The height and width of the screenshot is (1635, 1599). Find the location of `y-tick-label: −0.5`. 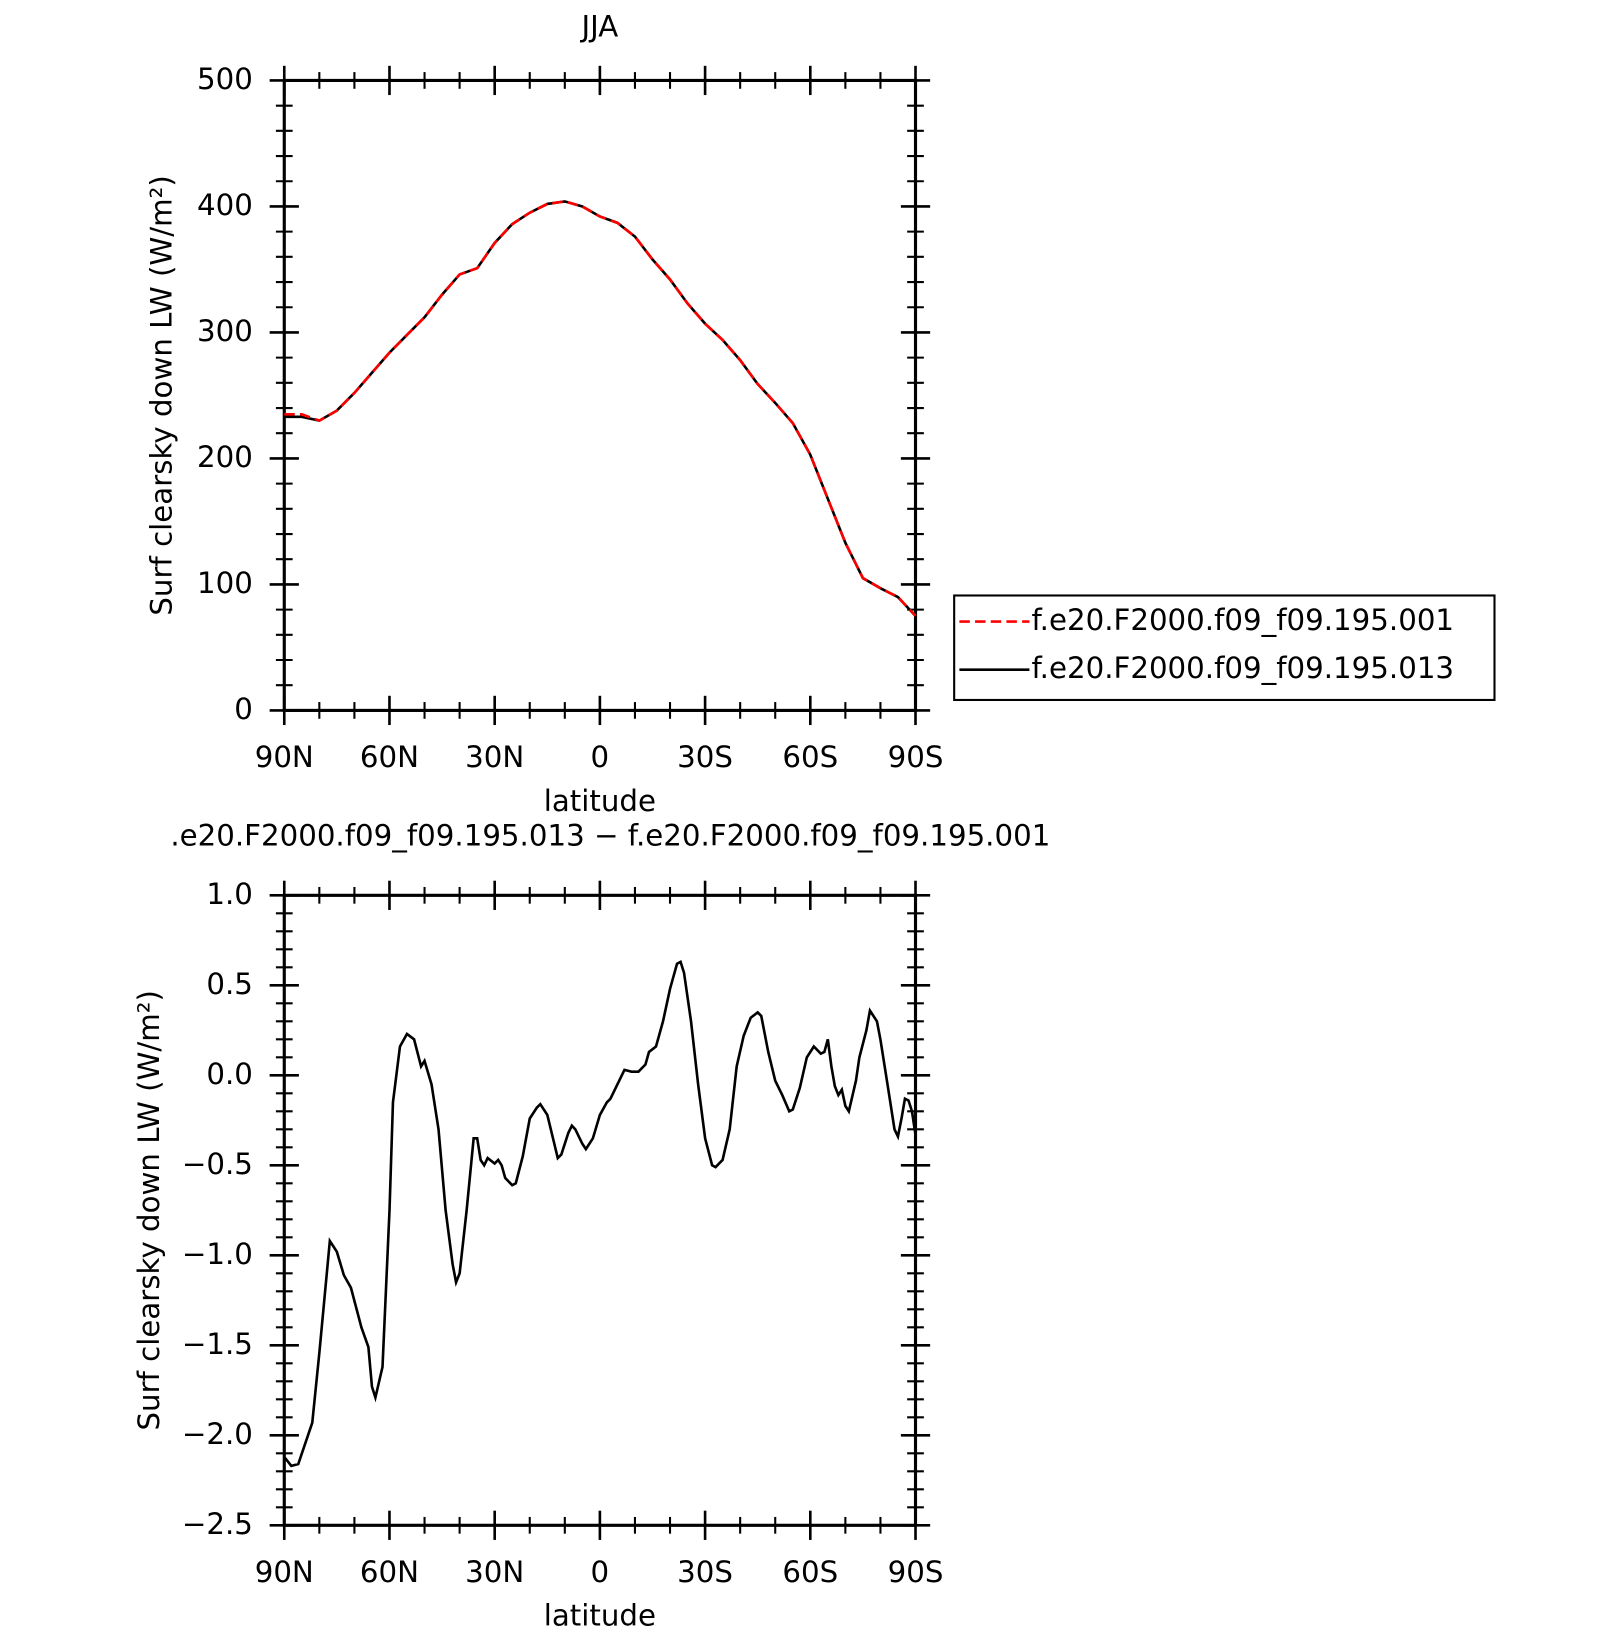

y-tick-label: −0.5 is located at coordinates (217, 1164).